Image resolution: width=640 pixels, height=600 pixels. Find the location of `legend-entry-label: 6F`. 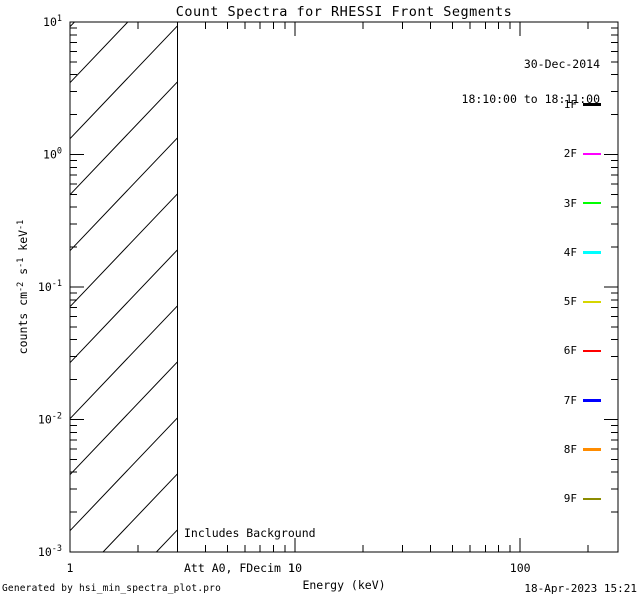

legend-entry-label: 6F is located at coordinates (570, 351).